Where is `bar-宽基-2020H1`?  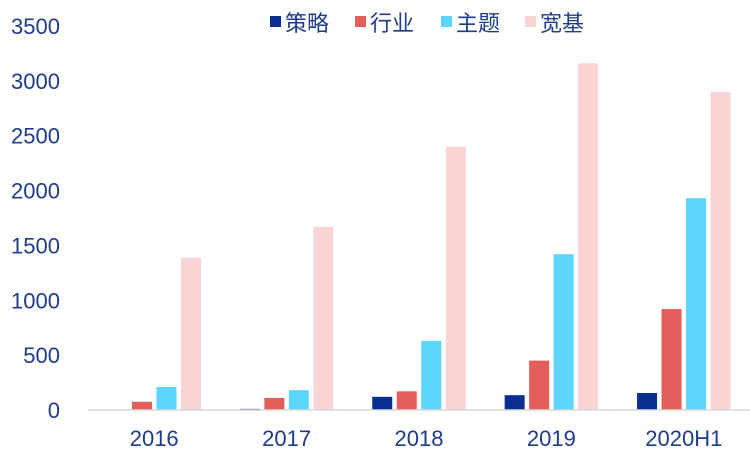
bar-宽基-2020H1 is located at coordinates (720, 250).